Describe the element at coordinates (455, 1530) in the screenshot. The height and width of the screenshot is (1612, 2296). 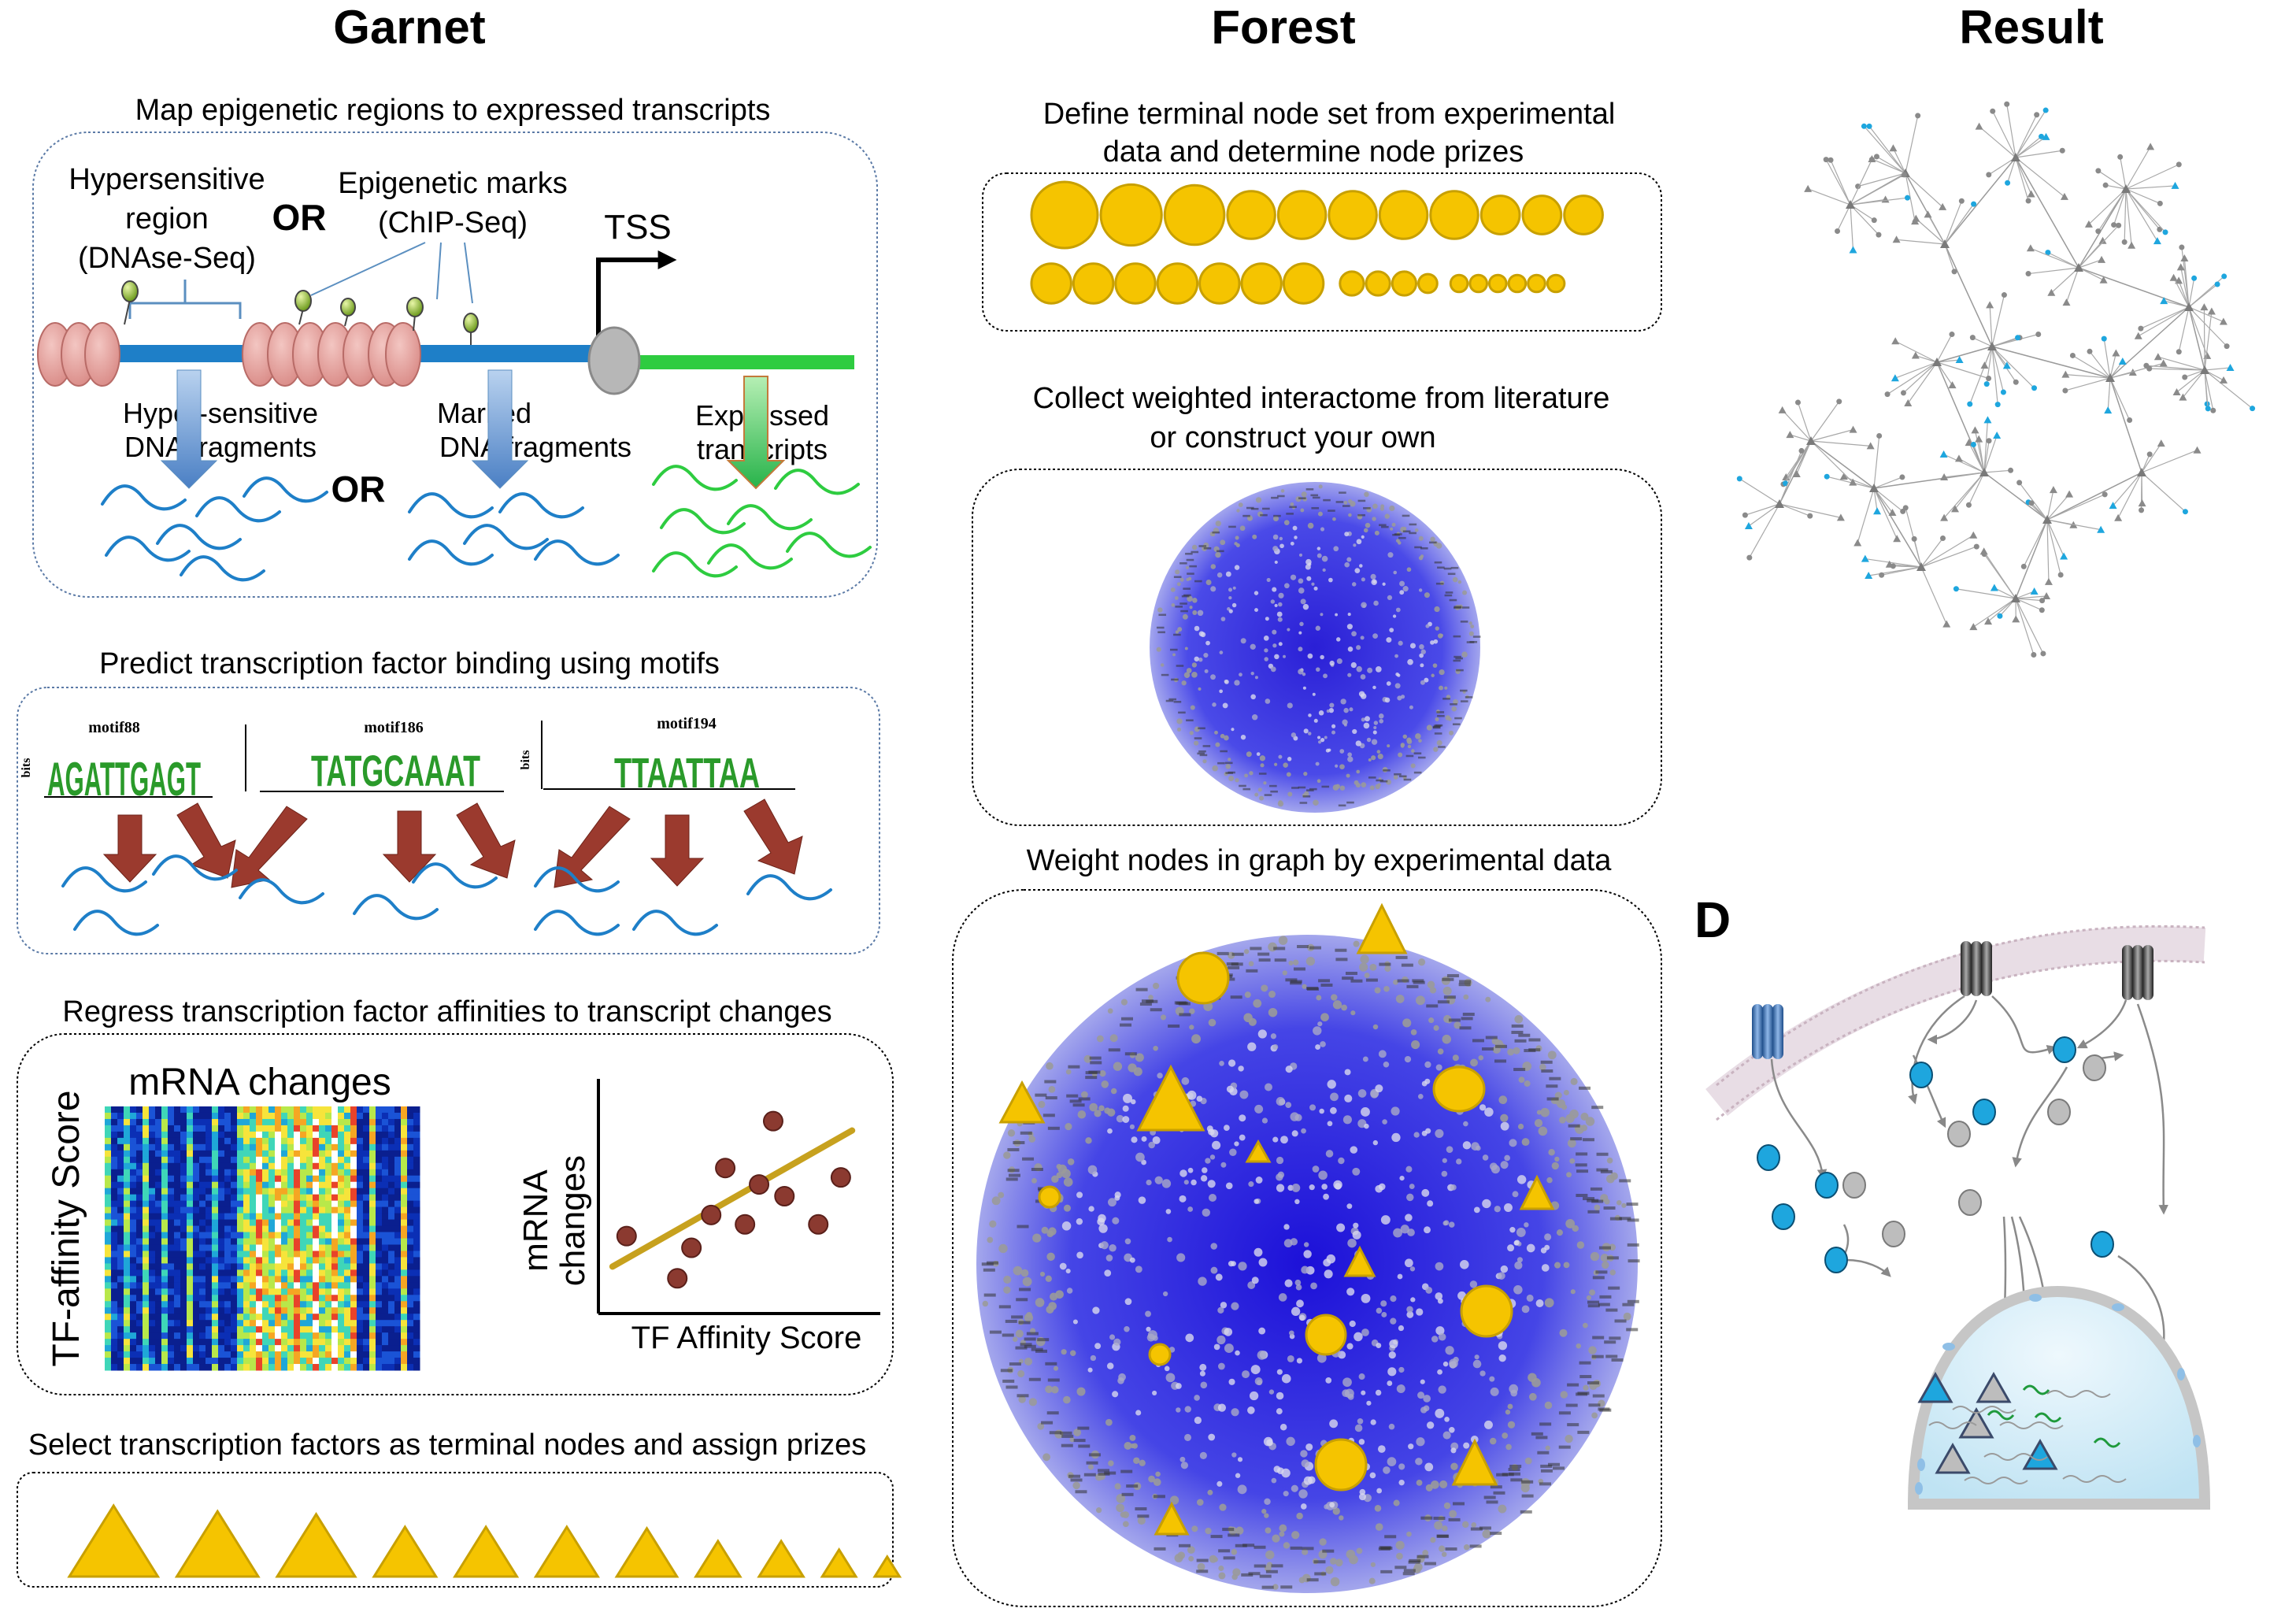
I see `garnet-step4-box` at that location.